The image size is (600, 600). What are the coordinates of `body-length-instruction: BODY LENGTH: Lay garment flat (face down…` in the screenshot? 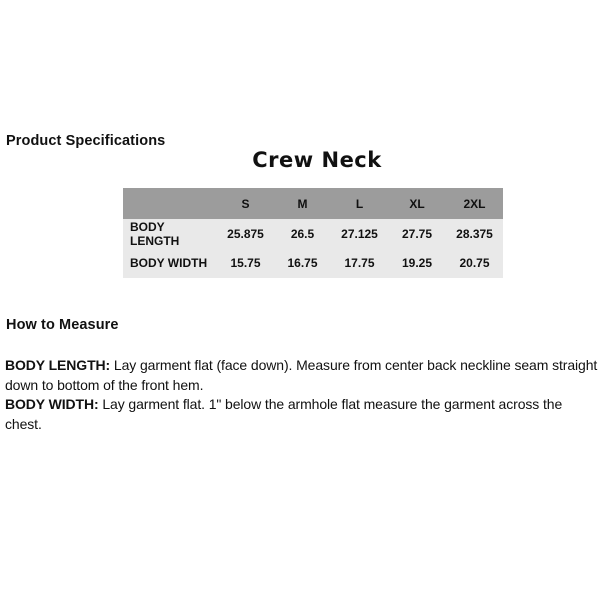 It's located at (302, 375).